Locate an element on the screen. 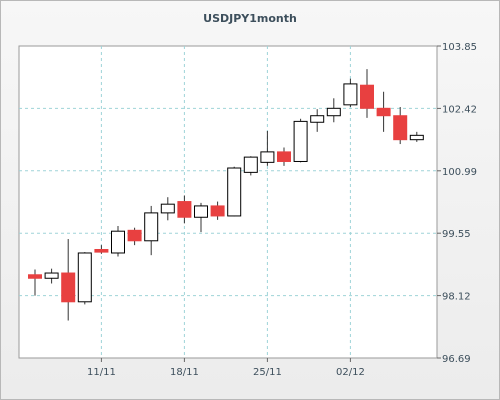  x-tick-label: 18/11 is located at coordinates (184, 372).